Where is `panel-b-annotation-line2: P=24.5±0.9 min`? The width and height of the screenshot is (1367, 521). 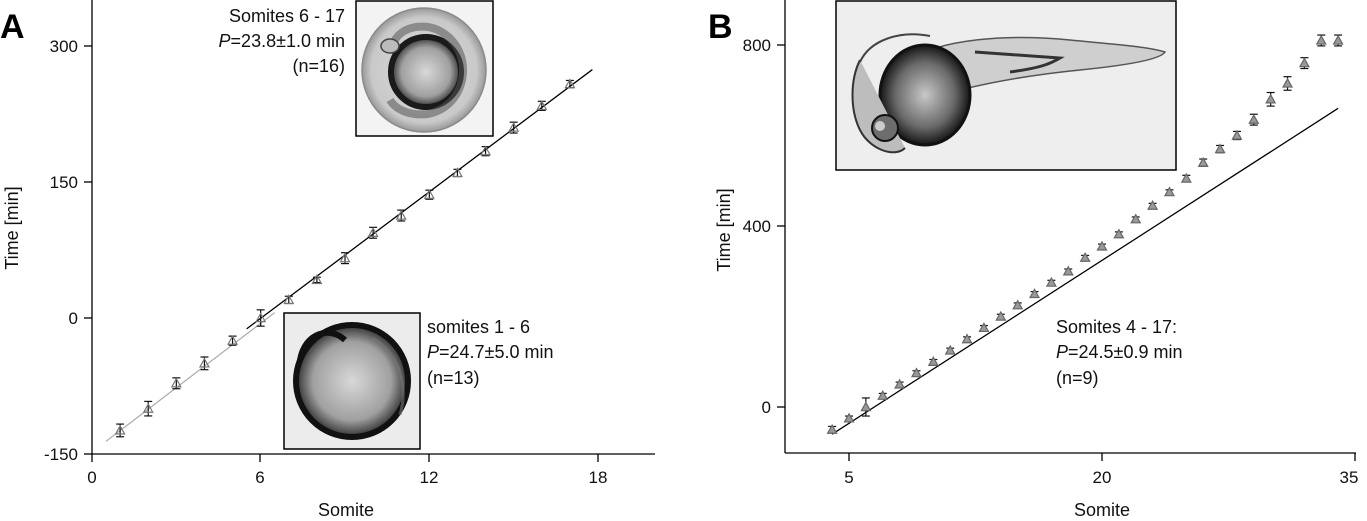 panel-b-annotation-line2: P=24.5±0.9 min is located at coordinates (1119, 352).